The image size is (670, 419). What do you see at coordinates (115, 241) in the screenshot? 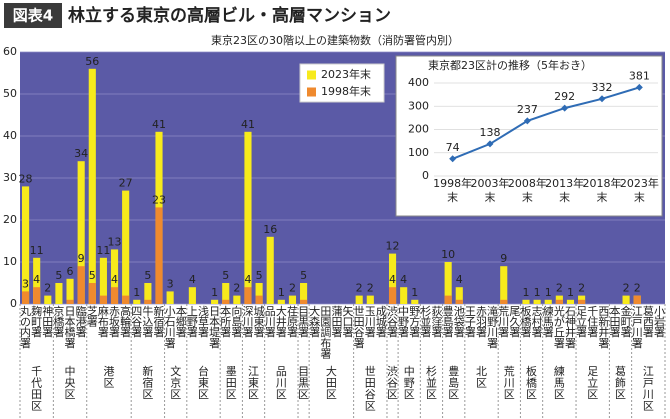
I see `data-label: 13` at bounding box center [115, 241].